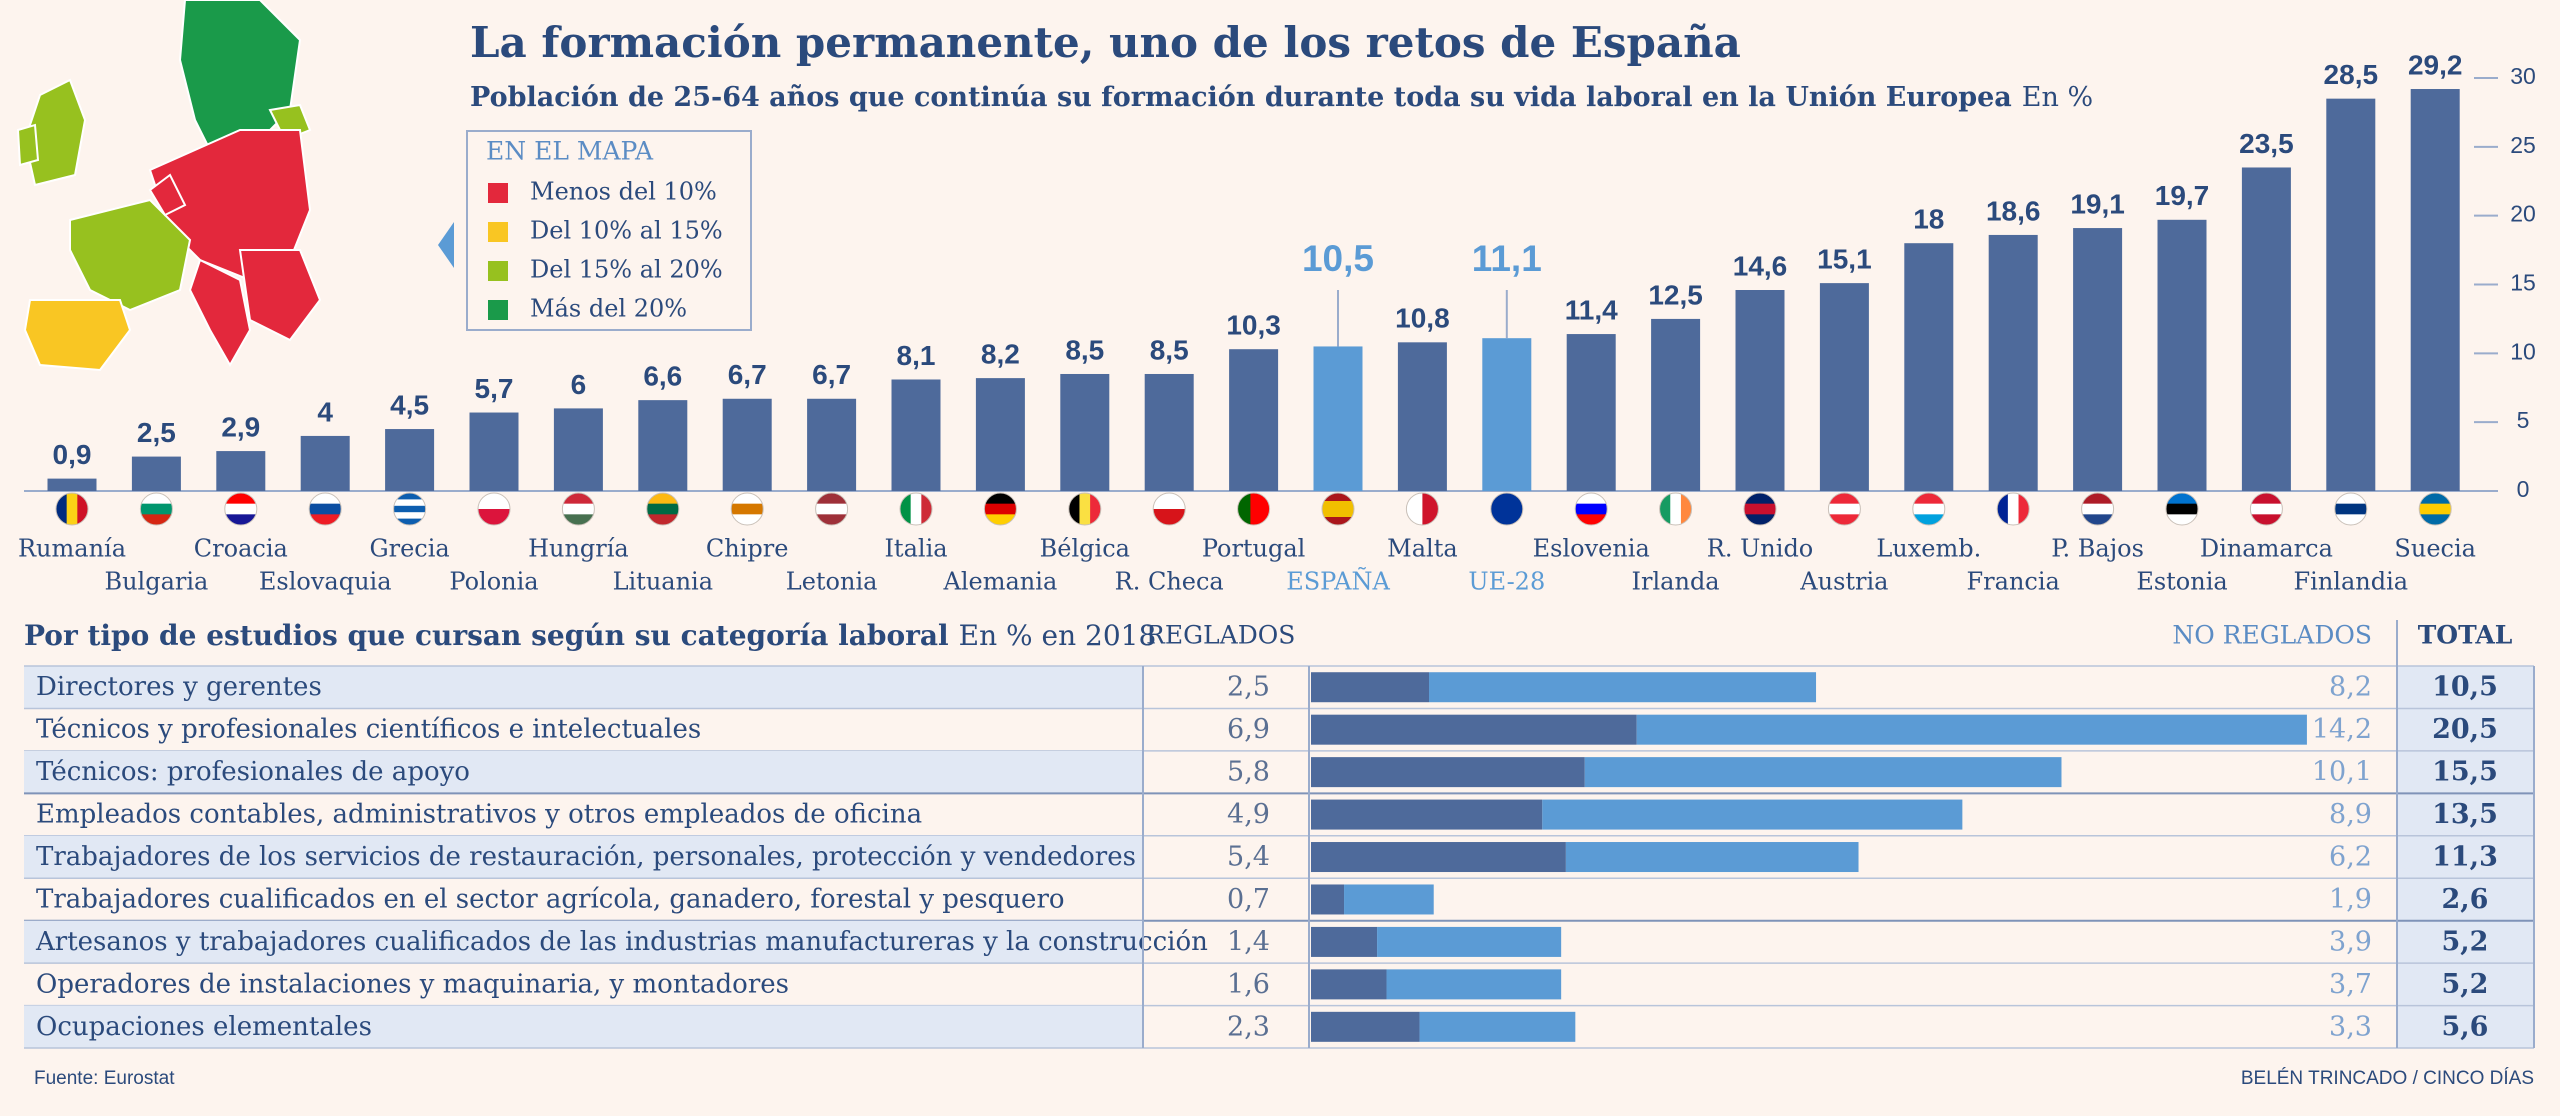  I want to click on value-label: 8,5, so click(1169, 349).